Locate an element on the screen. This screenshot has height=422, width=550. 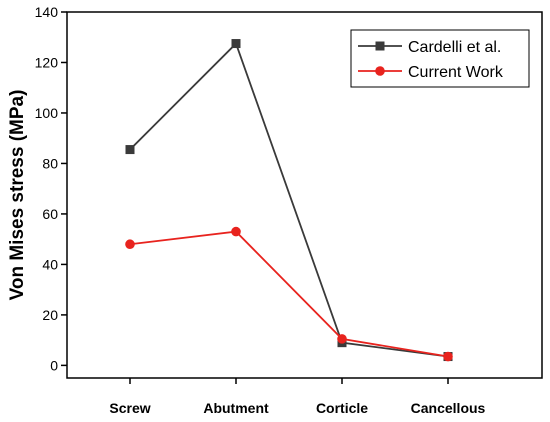
legend-marker-circle is located at coordinates (380, 71).